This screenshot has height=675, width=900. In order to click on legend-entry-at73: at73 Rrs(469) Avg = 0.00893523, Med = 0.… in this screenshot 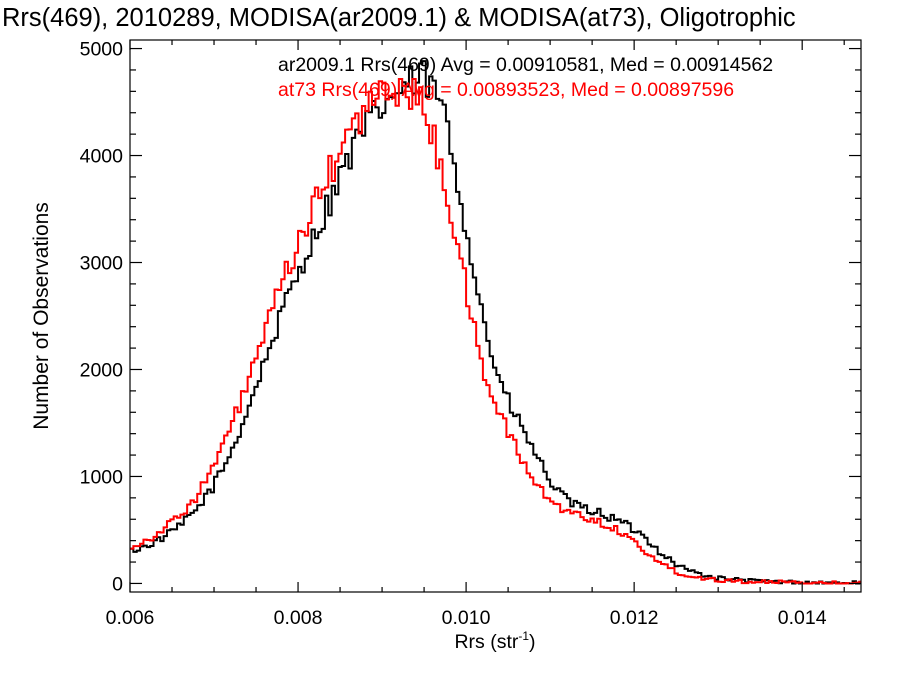, I will do `click(506, 90)`.